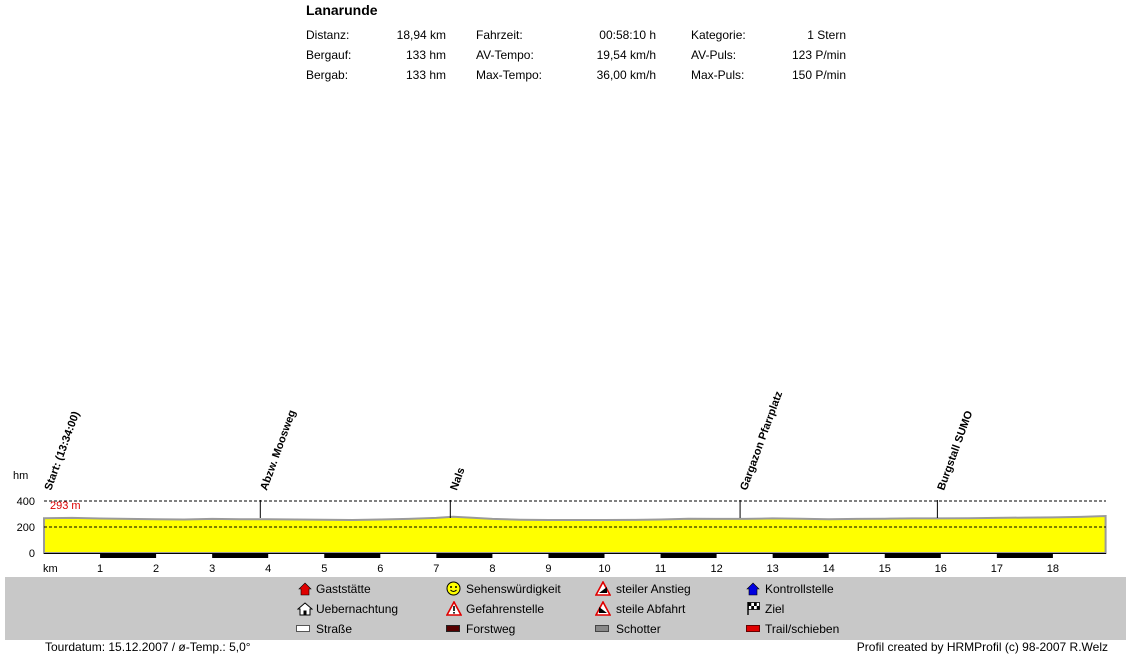 The width and height of the screenshot is (1127, 654). I want to click on waypoint-label: Start: (13:34:00), so click(63, 450).